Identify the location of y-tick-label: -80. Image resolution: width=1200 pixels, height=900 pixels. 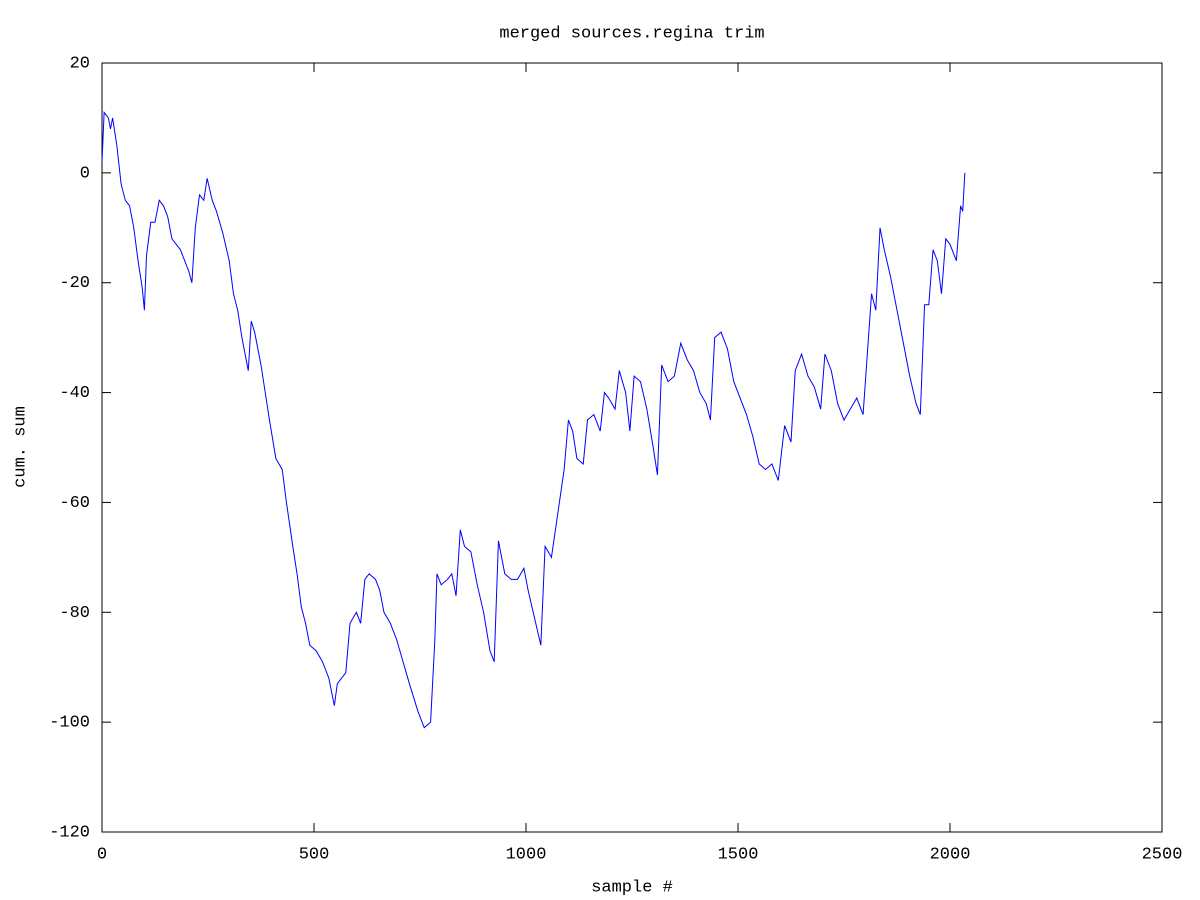
(74, 613).